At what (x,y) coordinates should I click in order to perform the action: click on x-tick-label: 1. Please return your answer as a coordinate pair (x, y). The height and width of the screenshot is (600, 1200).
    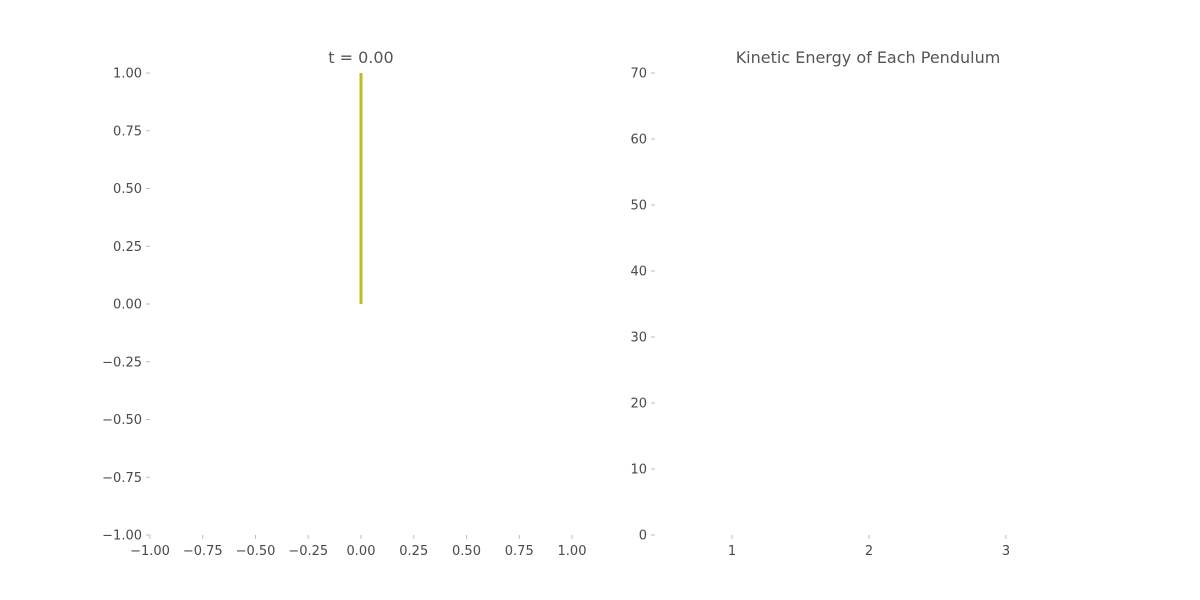
    Looking at the image, I should click on (732, 551).